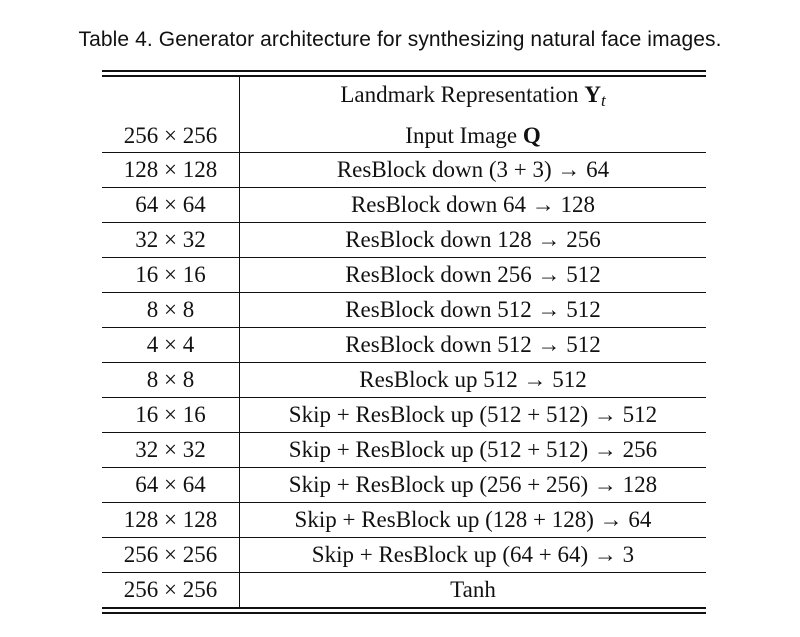 The width and height of the screenshot is (800, 637). Describe the element at coordinates (603, 100) in the screenshot. I see `header-landmark-subscript: t` at that location.